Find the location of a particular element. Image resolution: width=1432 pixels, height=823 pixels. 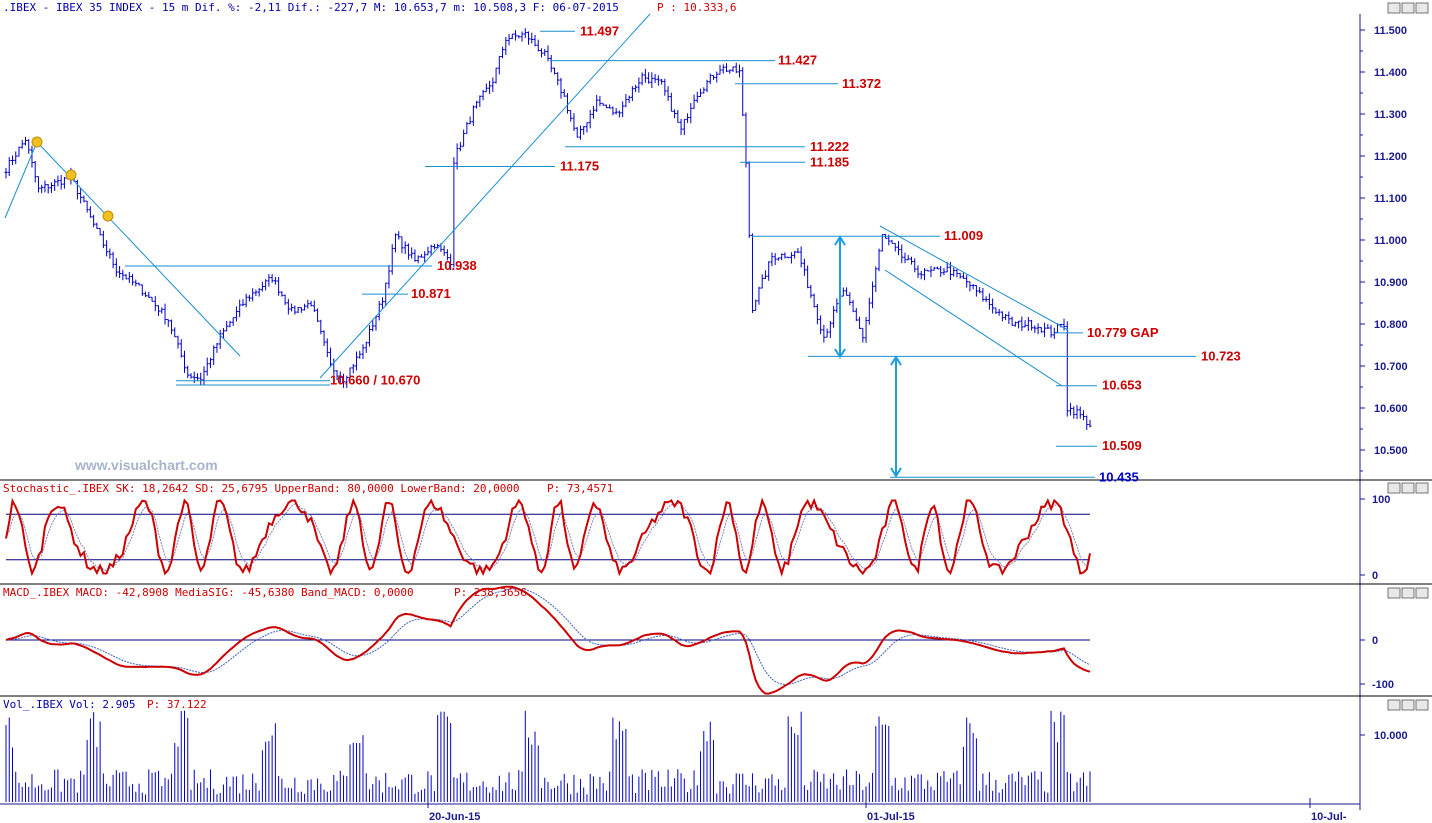

volume-tick: 10.000 is located at coordinates (1391, 736).